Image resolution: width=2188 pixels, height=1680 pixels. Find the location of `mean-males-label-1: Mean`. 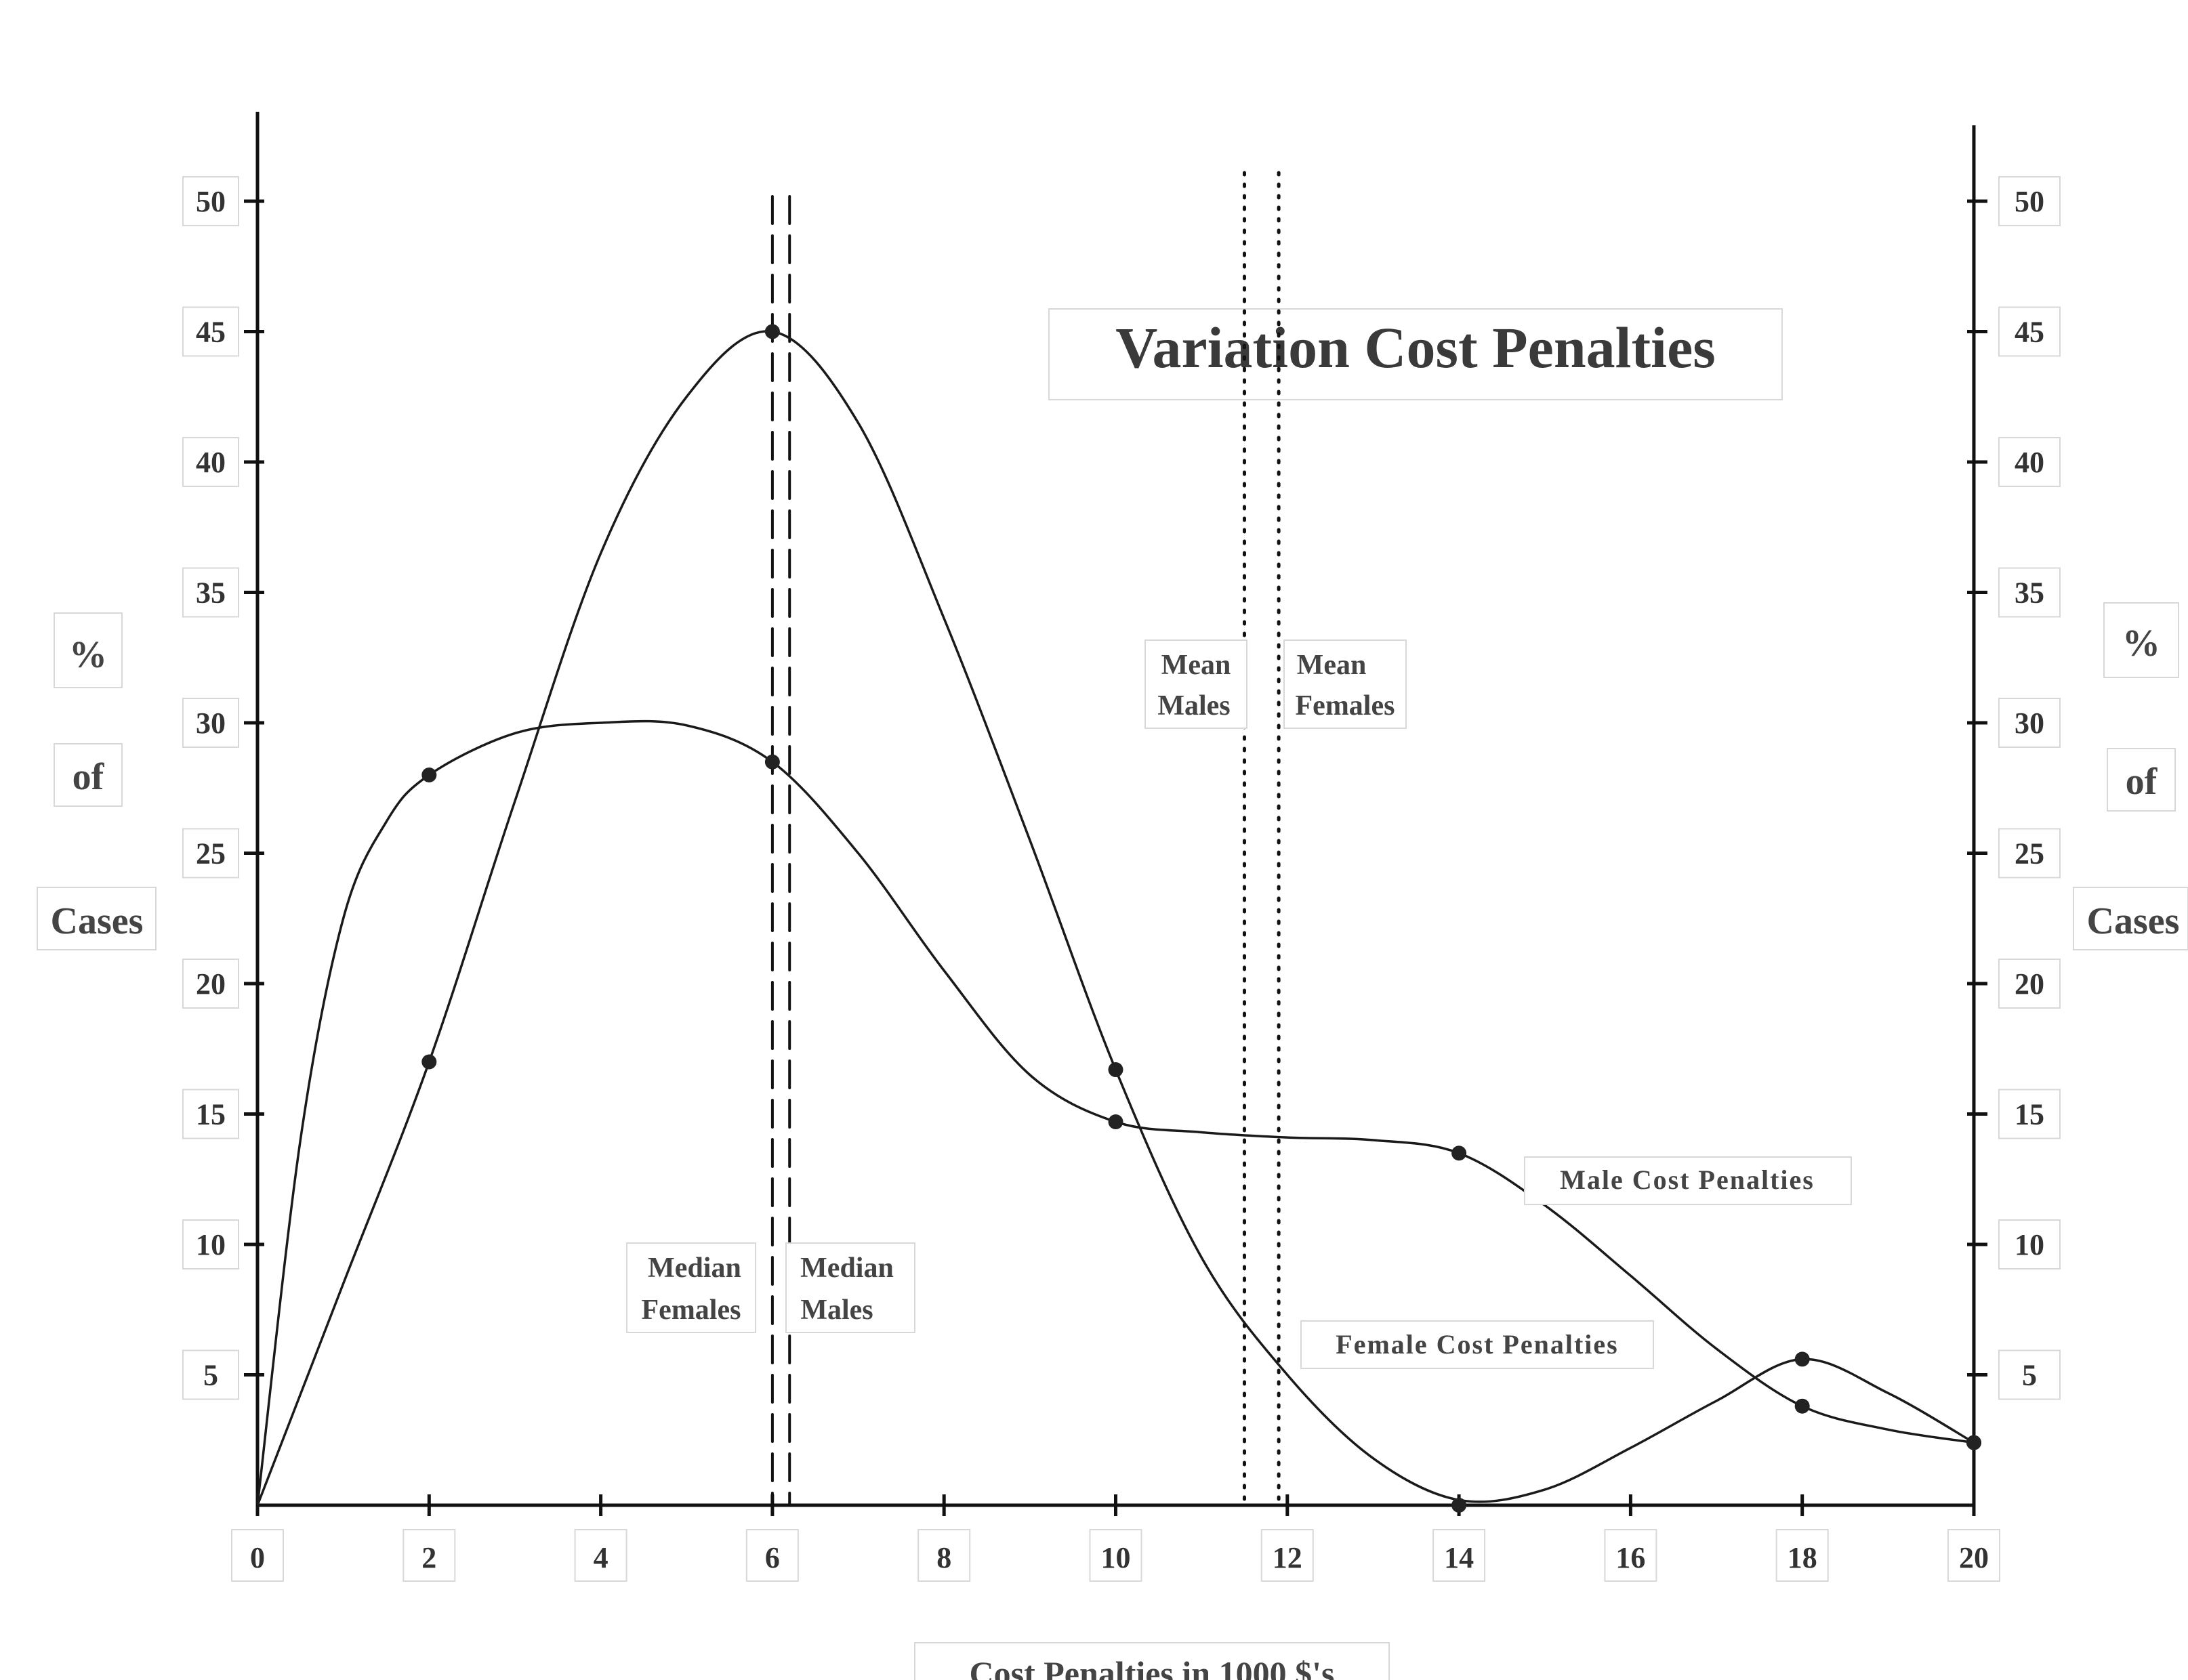

mean-males-label-1: Mean is located at coordinates (1196, 665).